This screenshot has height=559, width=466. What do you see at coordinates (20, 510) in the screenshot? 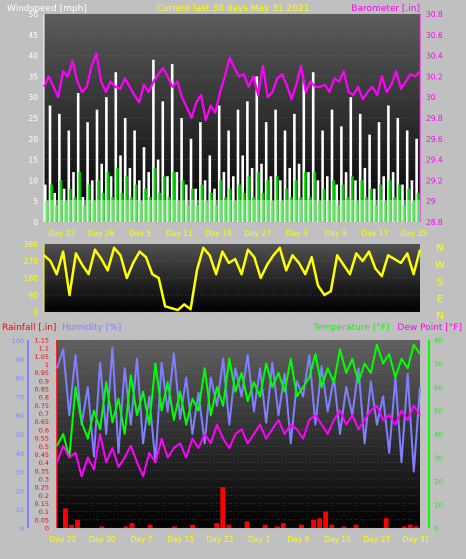
I see `humidity-y-tick-label: 10` at bounding box center [20, 510].